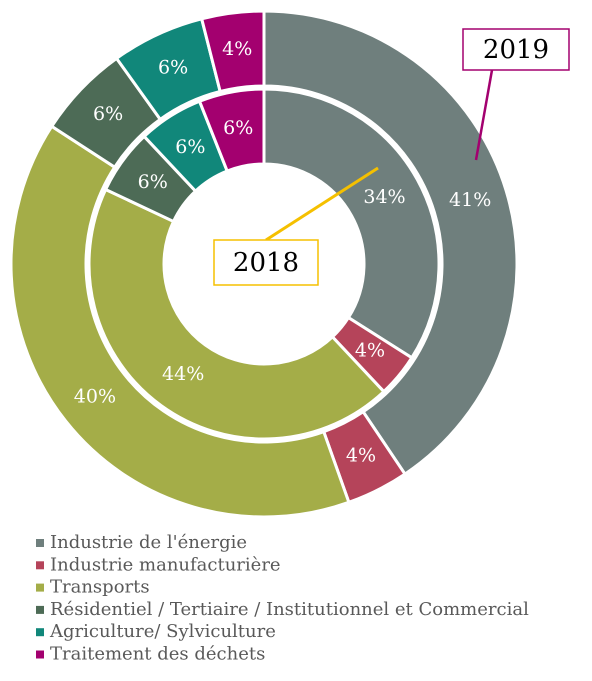 This screenshot has width=592, height=681. I want to click on annotation-text: 2018, so click(266, 263).